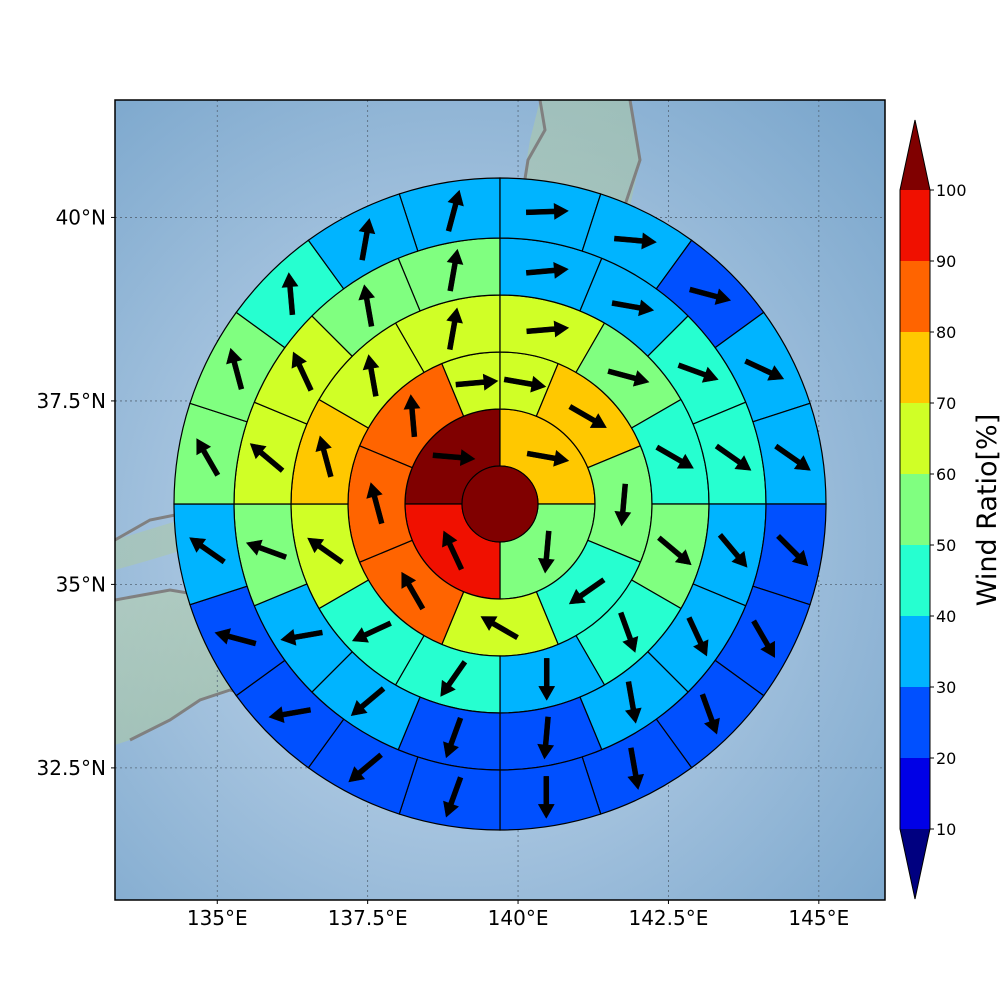 This screenshot has width=1000, height=1000. Describe the element at coordinates (81, 584) in the screenshot. I see `y-tick-label: 35°N` at that location.